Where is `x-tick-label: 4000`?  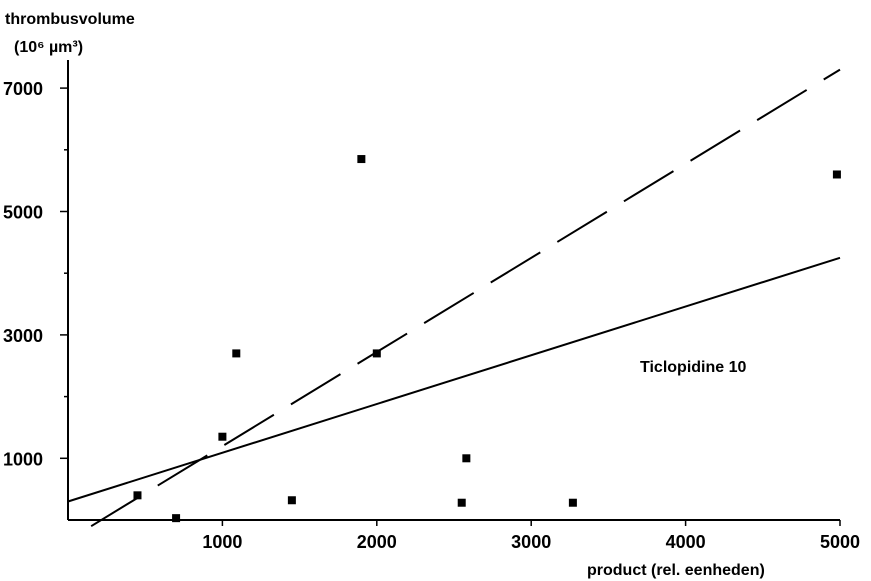 x-tick-label: 4000 is located at coordinates (686, 542).